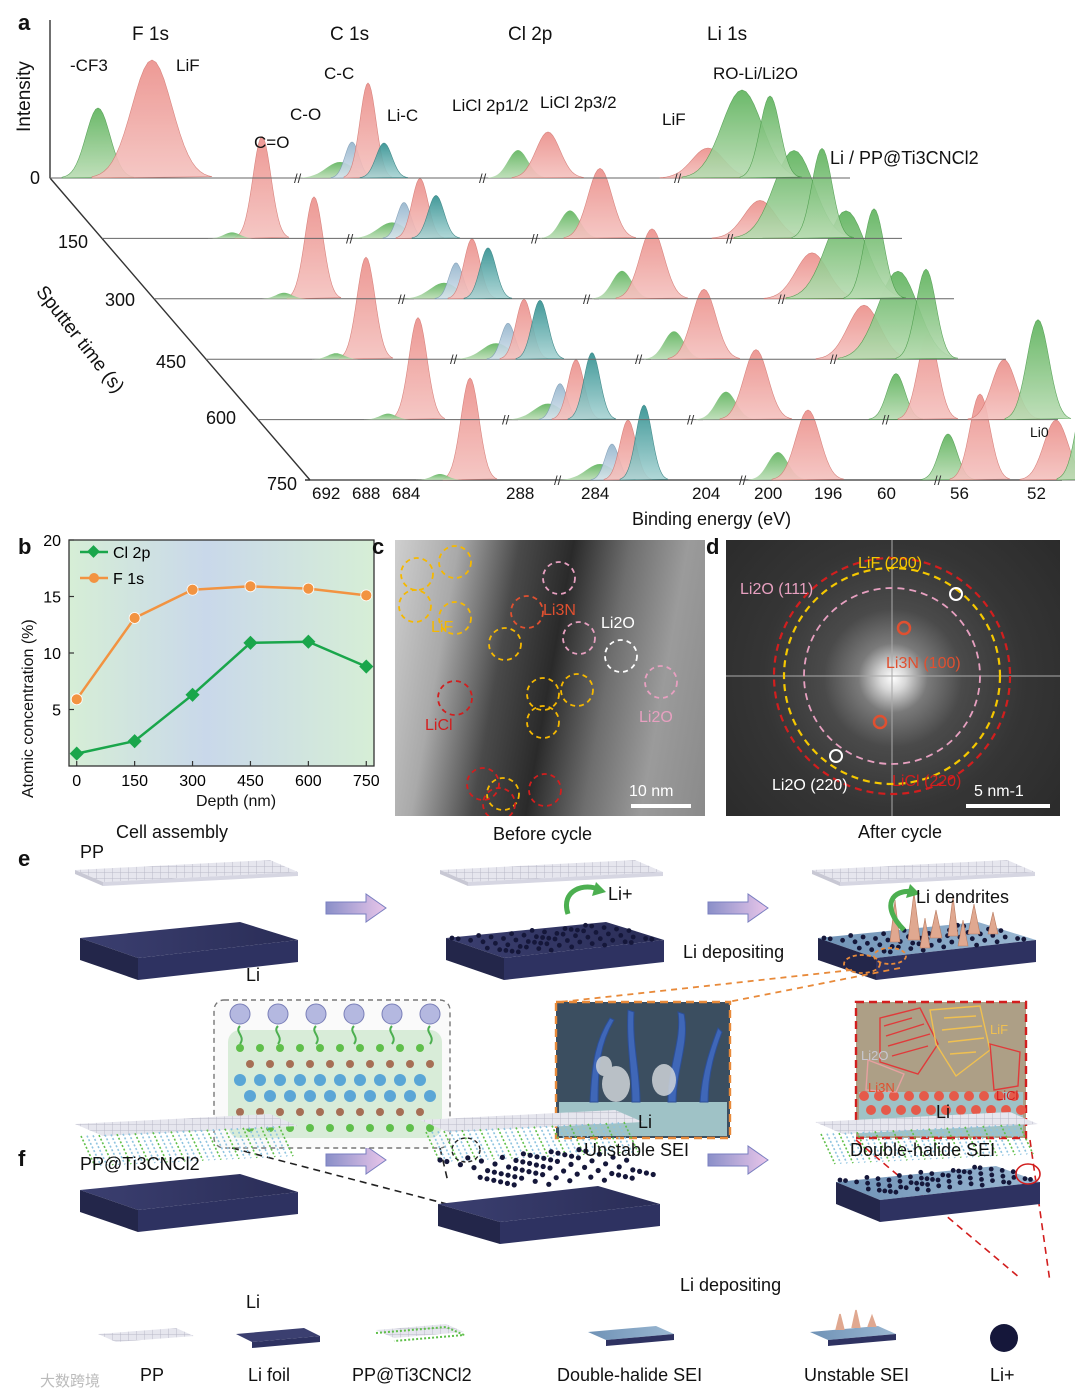 Image resolution: width=1075 pixels, height=1400 pixels. Describe the element at coordinates (131, 553) in the screenshot. I see `legend-cl2p: Cl 2p` at that location.